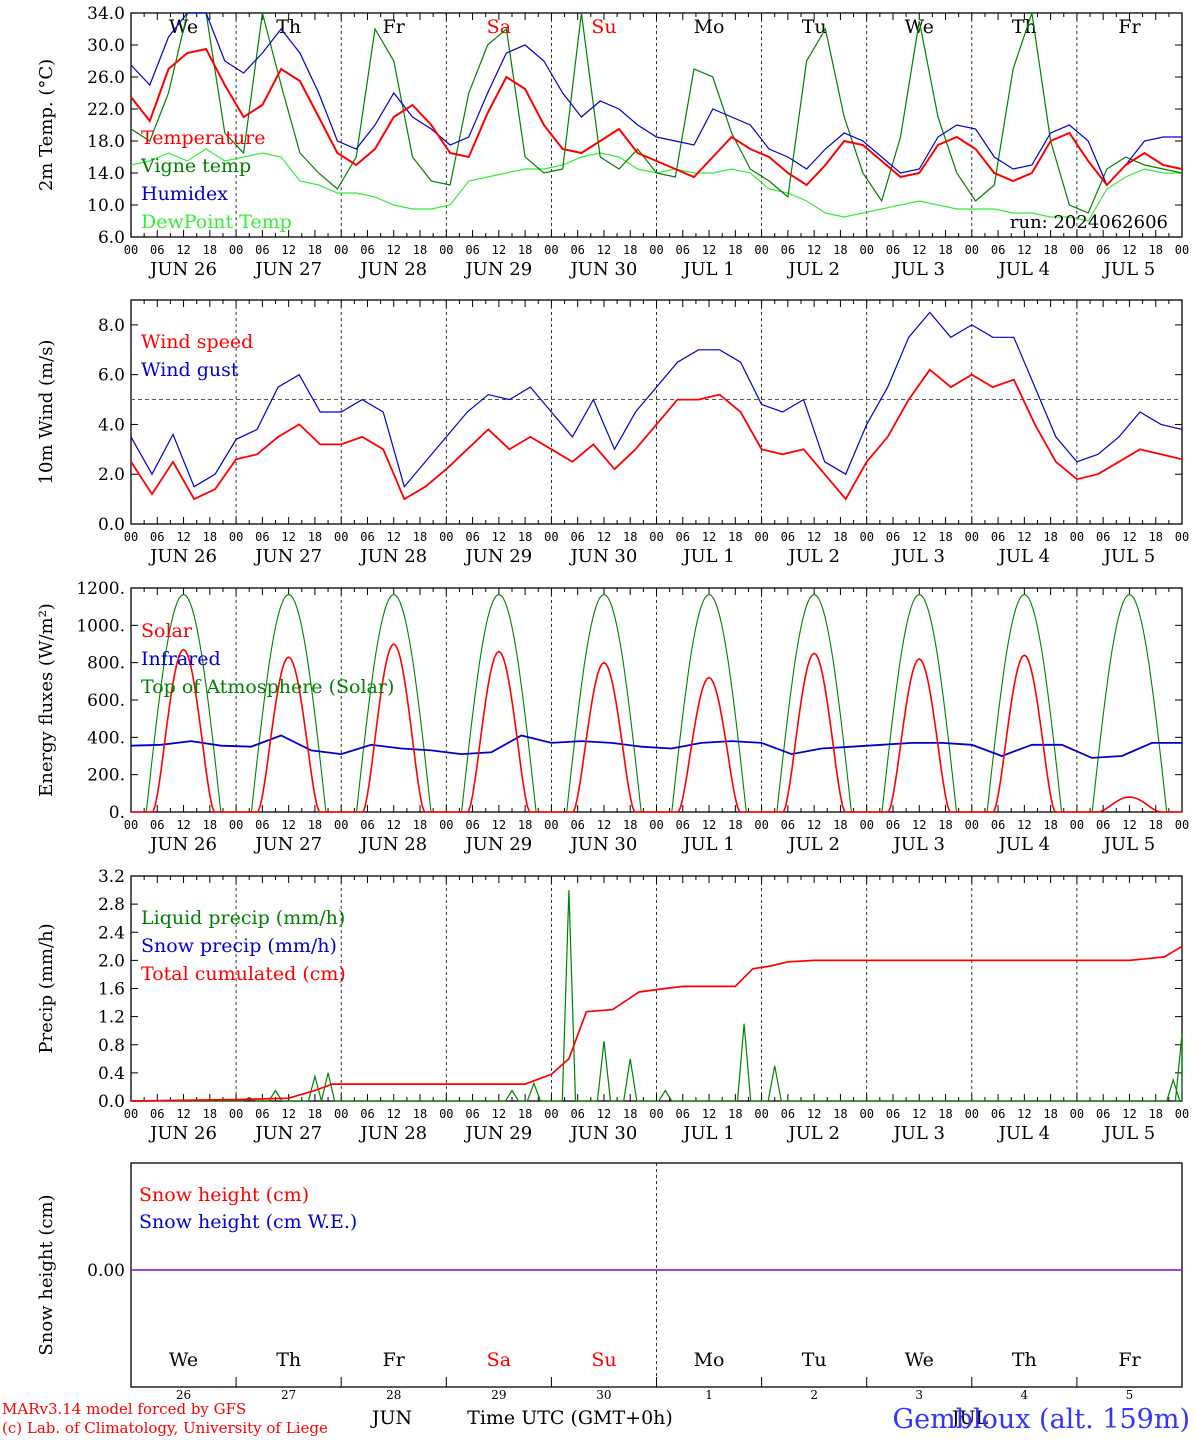 The height and width of the screenshot is (1440, 1194). I want to click on y-tick-label: 800., so click(106, 664).